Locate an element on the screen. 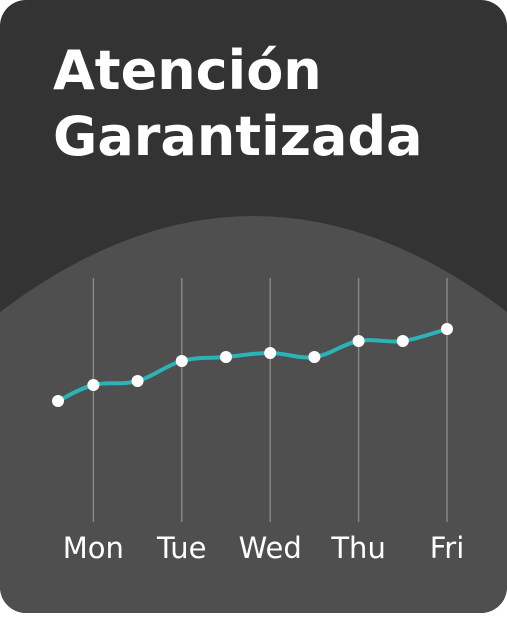 The width and height of the screenshot is (507, 623). data-points is located at coordinates (252, 365).